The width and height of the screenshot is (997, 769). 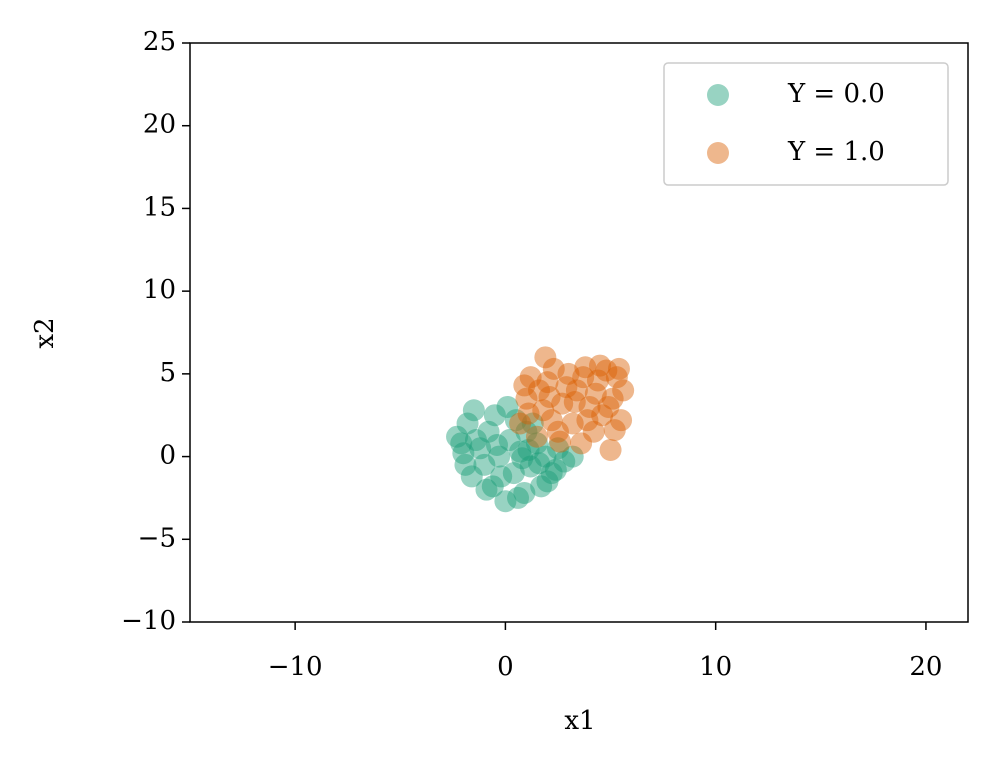 What do you see at coordinates (159, 290) in the screenshot?
I see `y-tick-label: 10` at bounding box center [159, 290].